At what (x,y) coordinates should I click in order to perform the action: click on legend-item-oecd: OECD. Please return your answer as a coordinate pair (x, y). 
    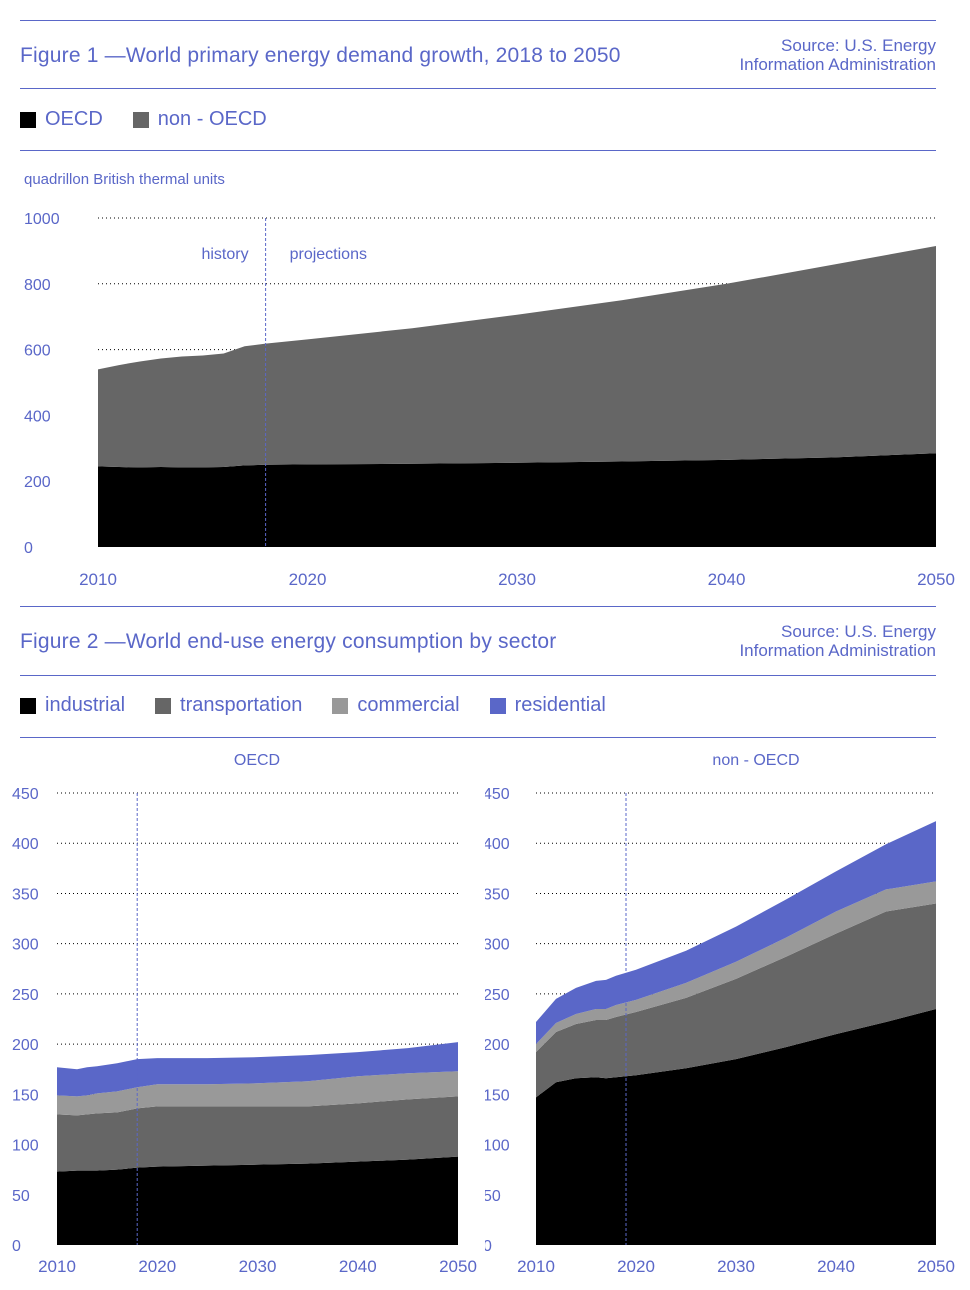
    Looking at the image, I should click on (61, 119).